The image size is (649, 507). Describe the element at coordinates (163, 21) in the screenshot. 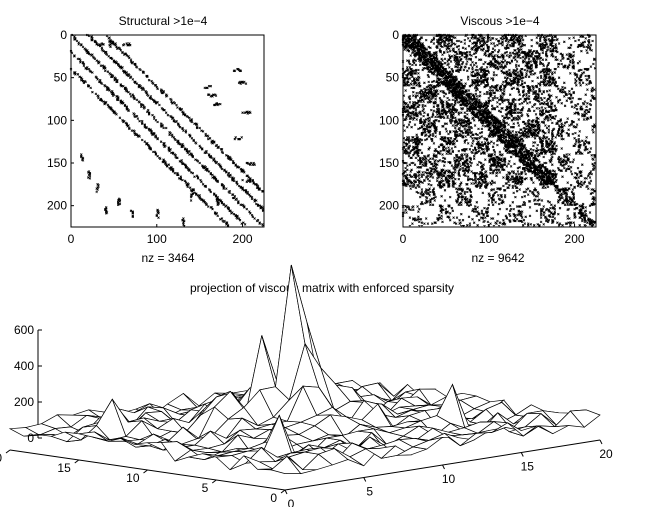

I see `structural-title: Structural >1e−4` at that location.